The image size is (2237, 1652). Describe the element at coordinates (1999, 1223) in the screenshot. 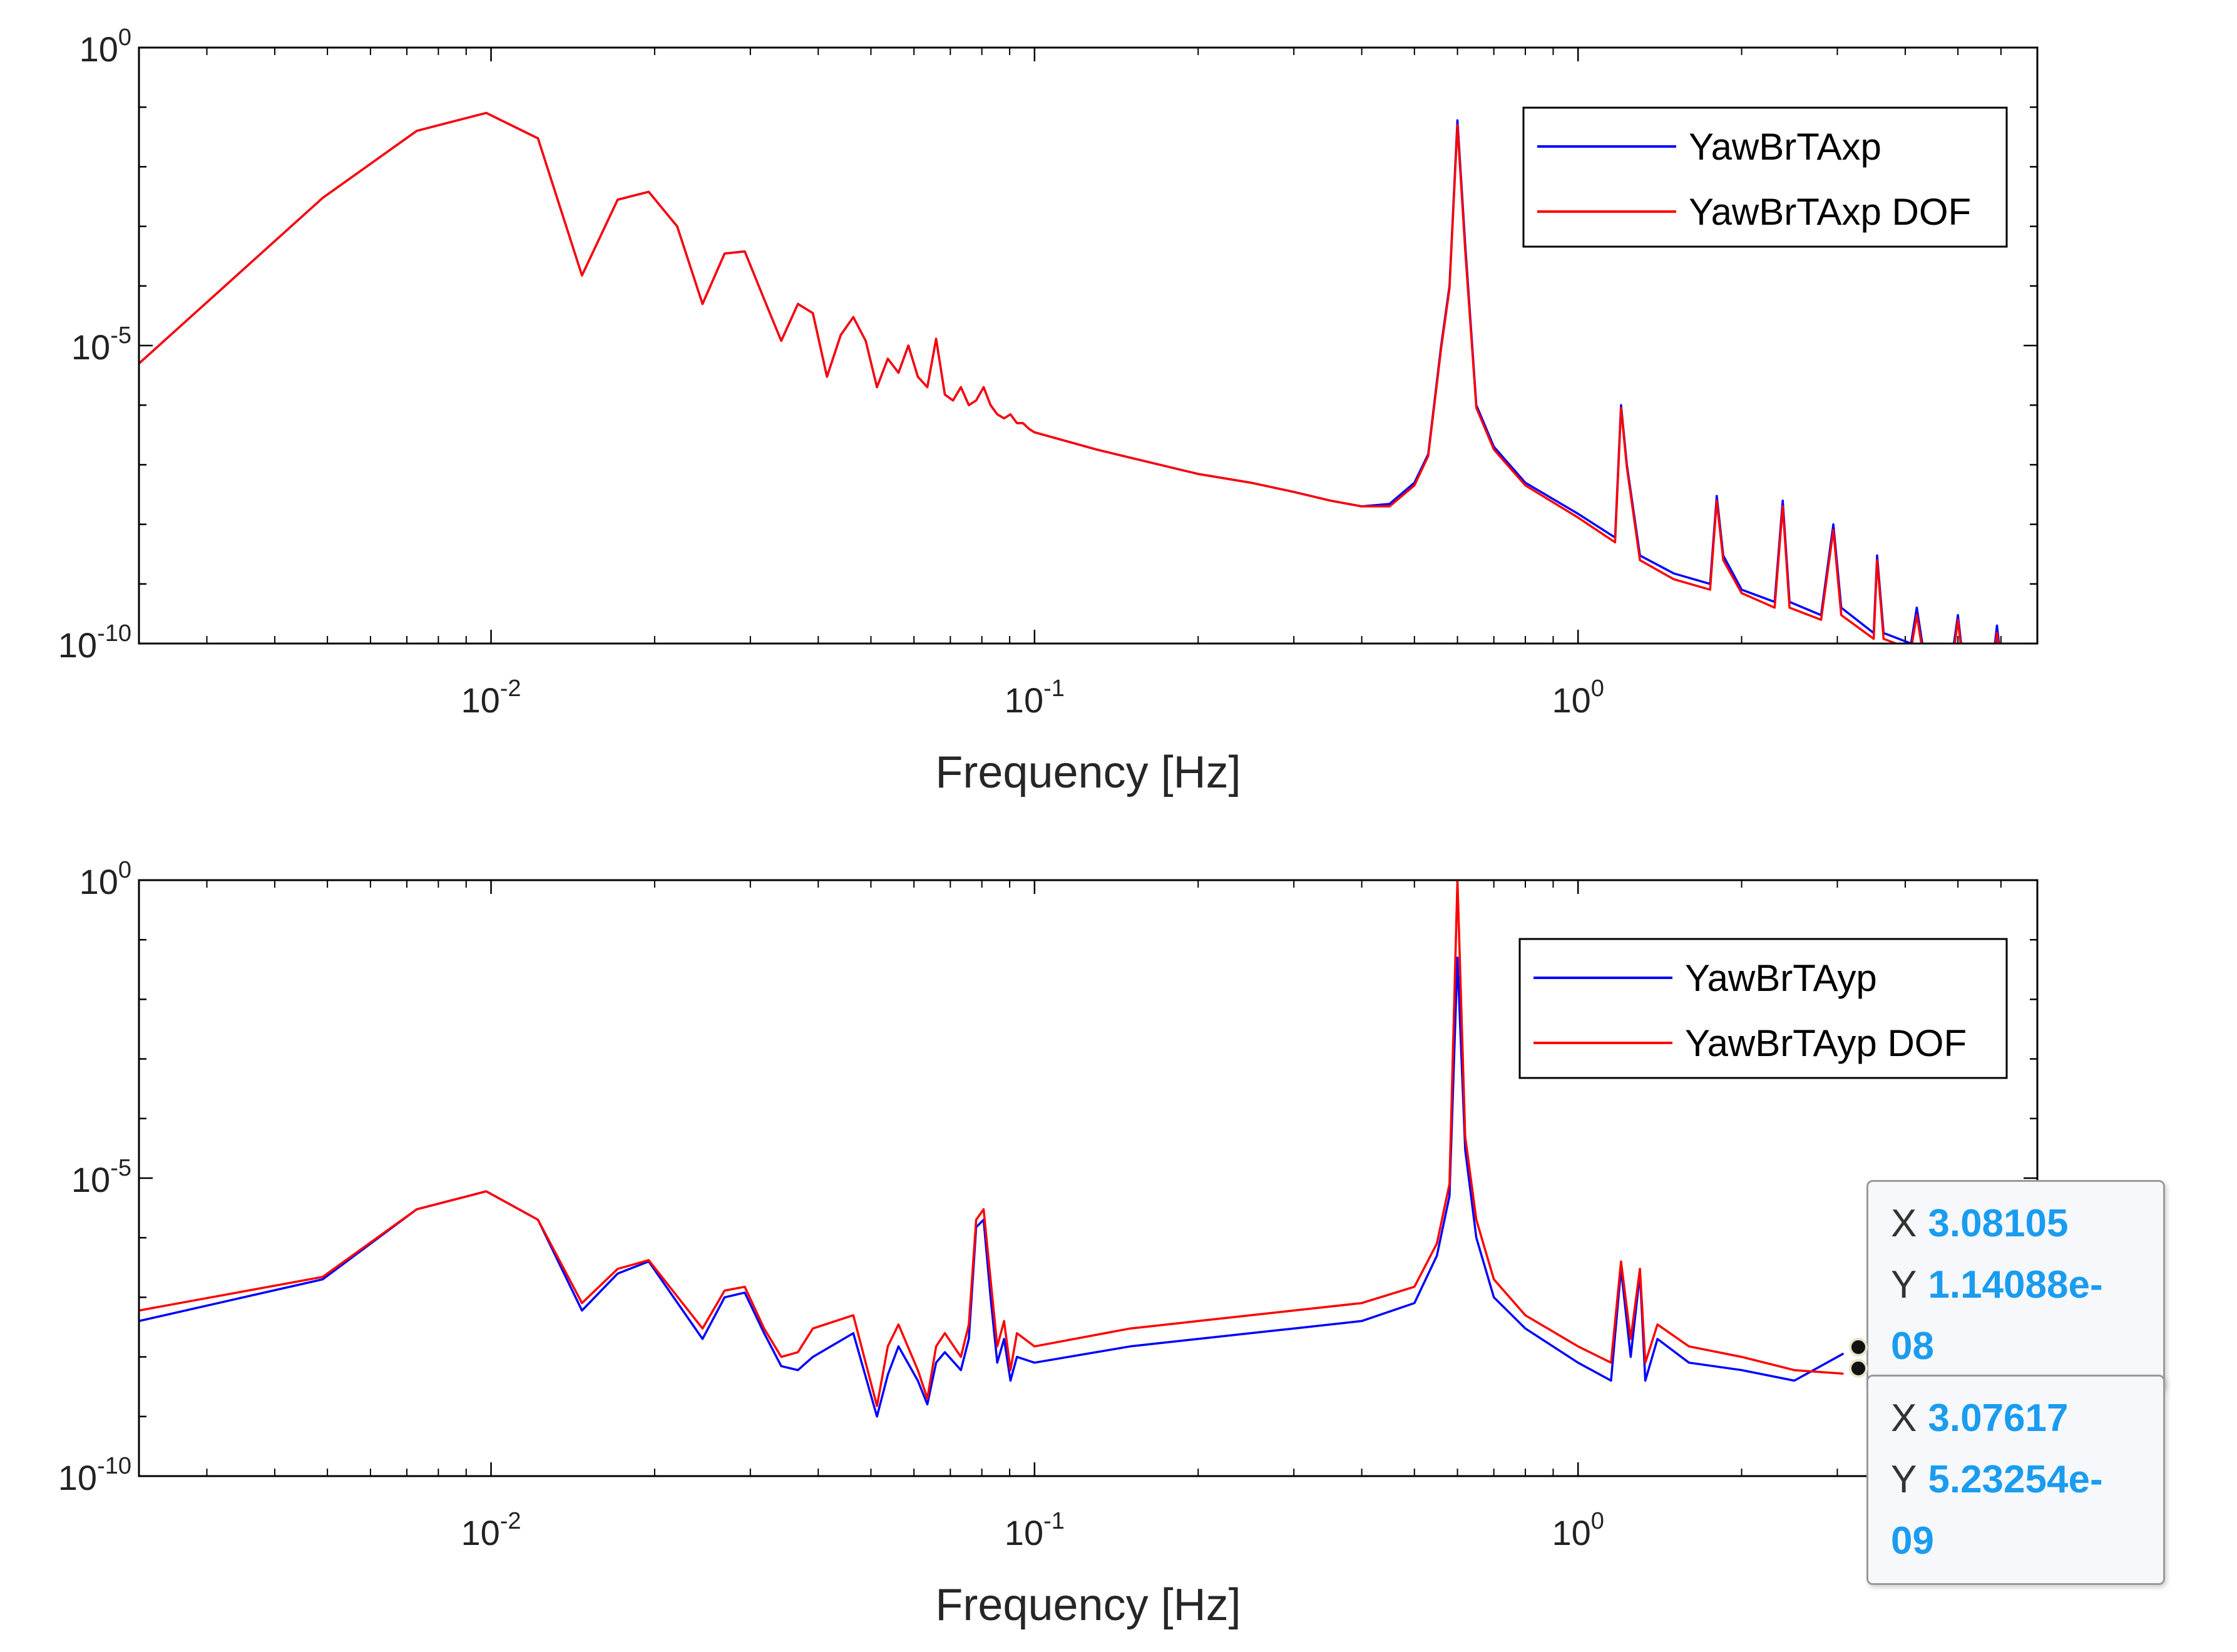

I see `datatip-x-value: 3.08105` at that location.